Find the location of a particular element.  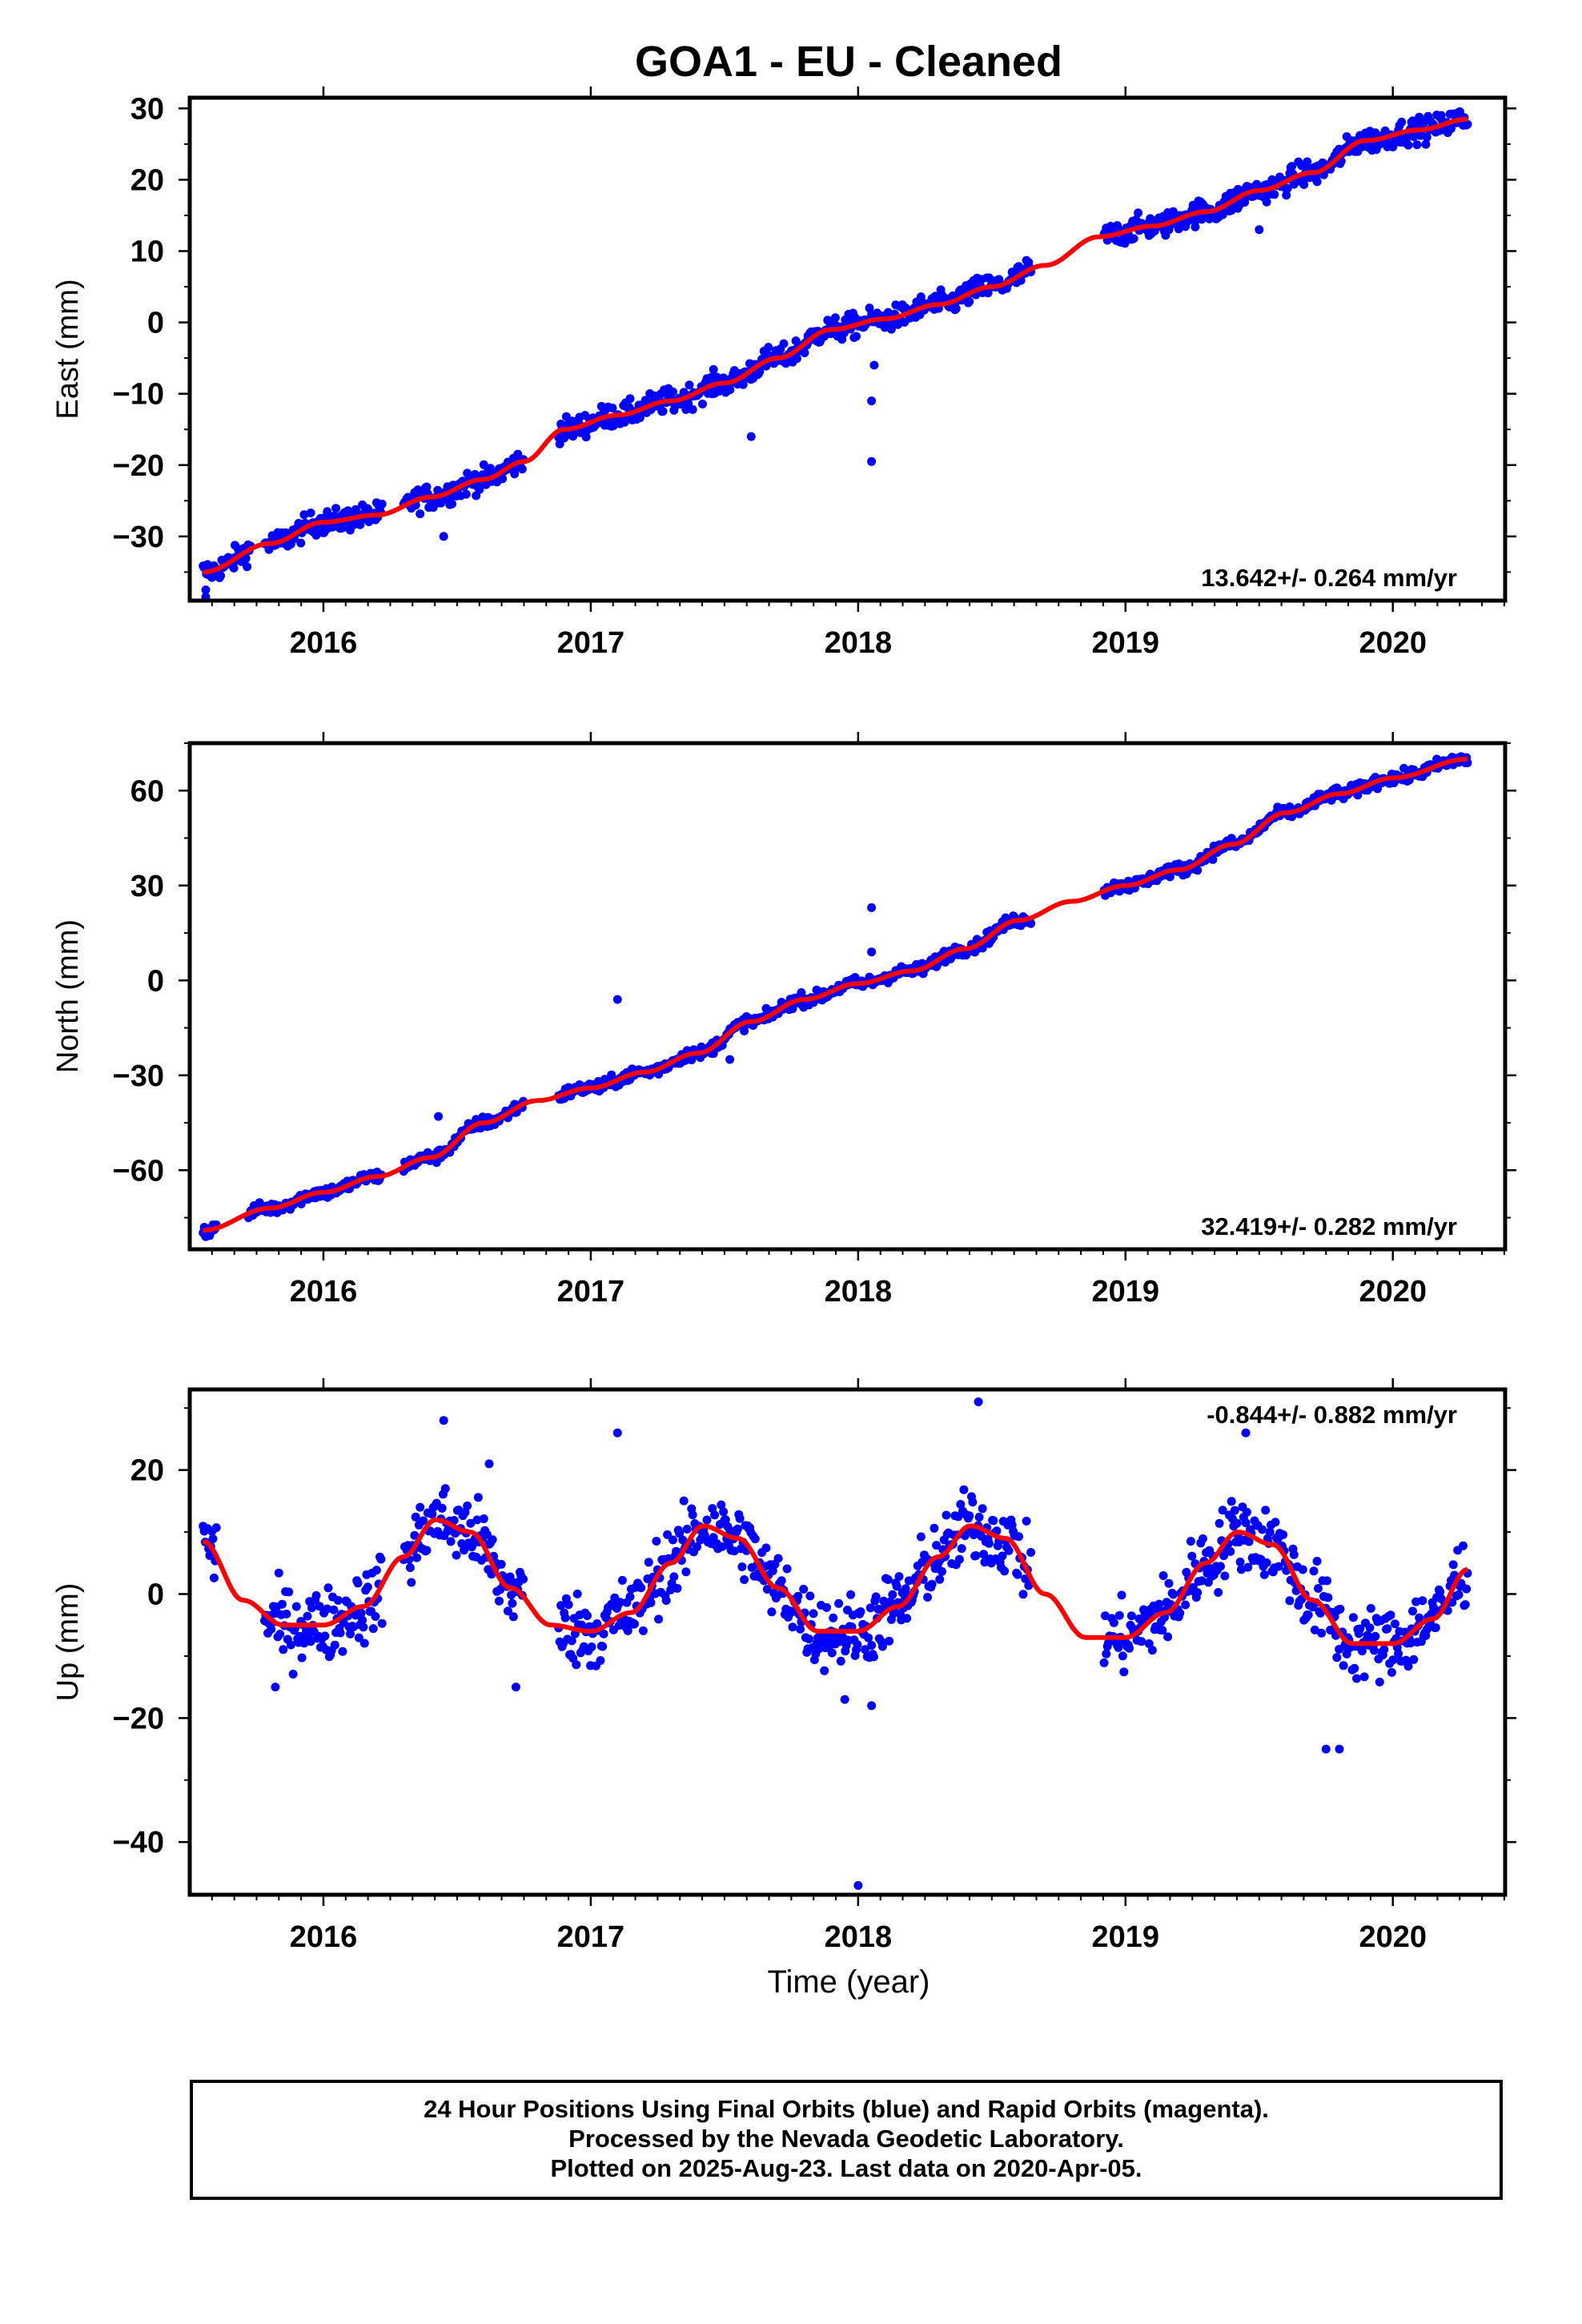

x-tick-label: 2018 is located at coordinates (859, 643).